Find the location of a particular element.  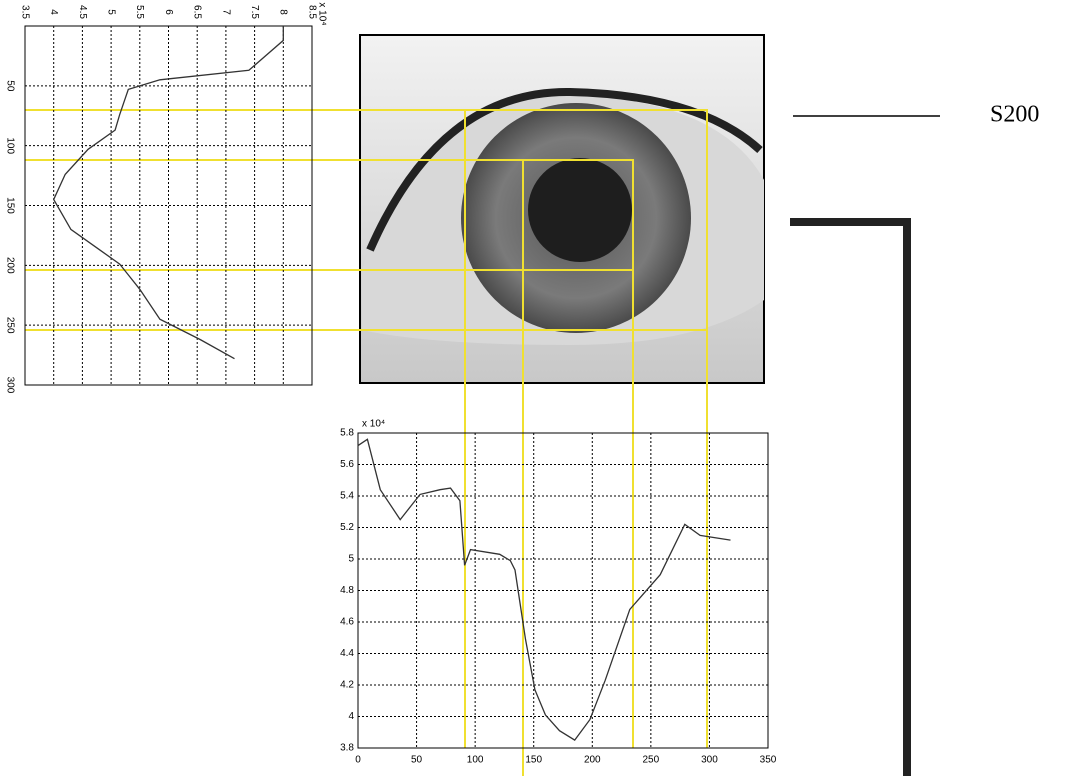

y-tick-label: 5.8 is located at coordinates (347, 433).